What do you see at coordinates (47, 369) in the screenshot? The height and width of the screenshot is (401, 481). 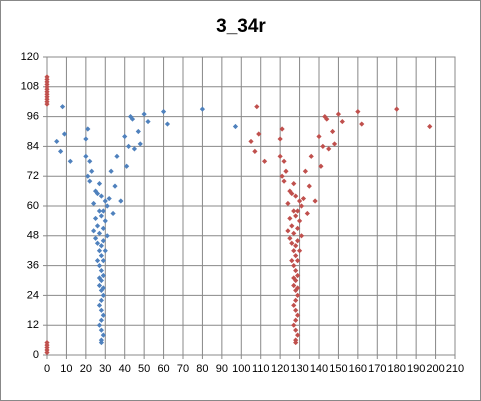 I see `x-tick-label: 0` at bounding box center [47, 369].